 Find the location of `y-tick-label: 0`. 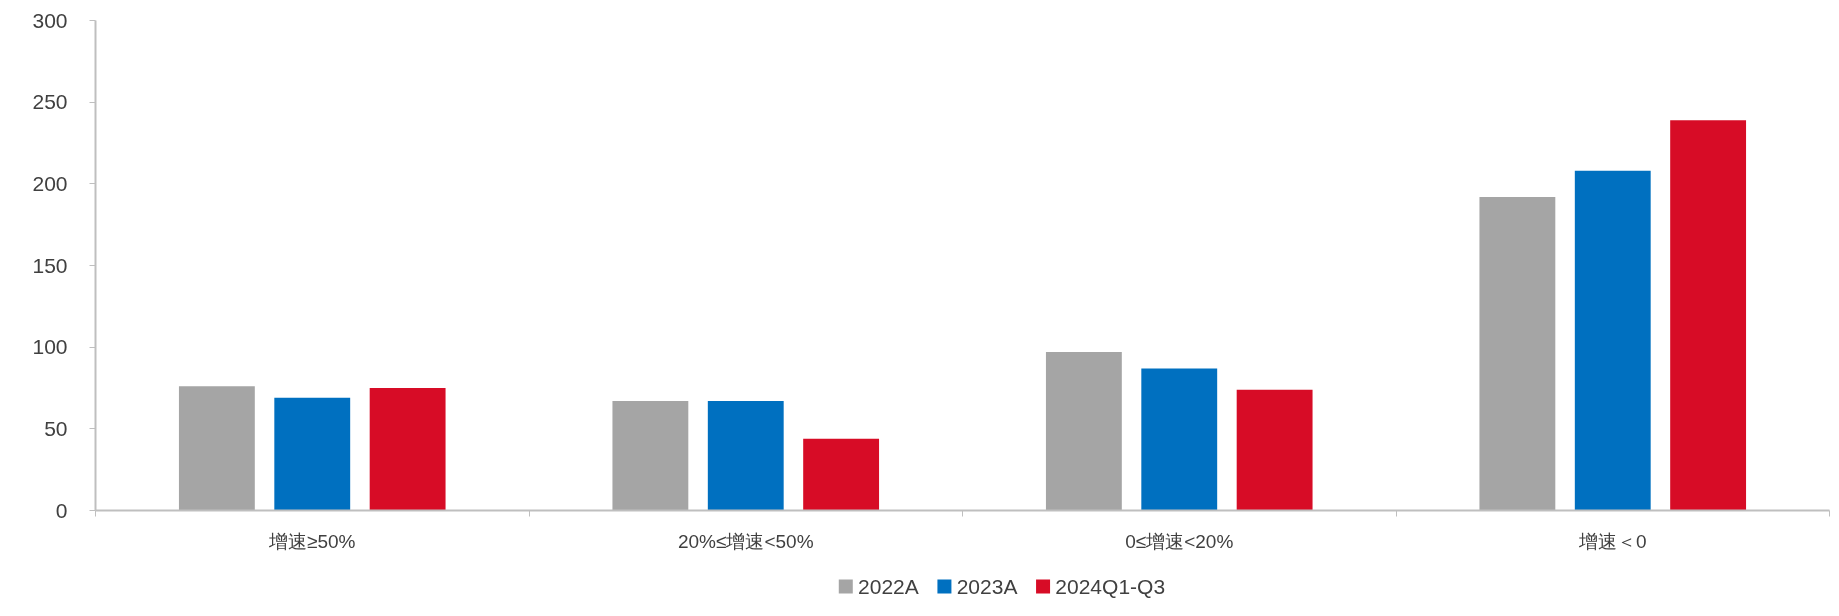

y-tick-label: 0 is located at coordinates (61, 510).